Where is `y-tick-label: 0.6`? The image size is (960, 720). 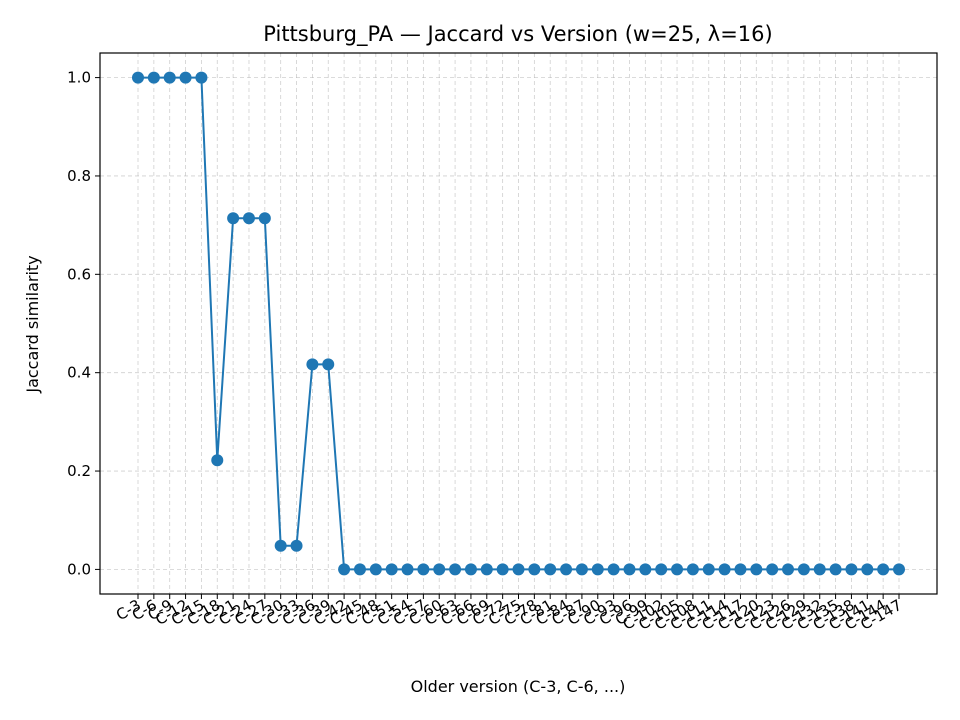
y-tick-label: 0.6 is located at coordinates (79, 274).